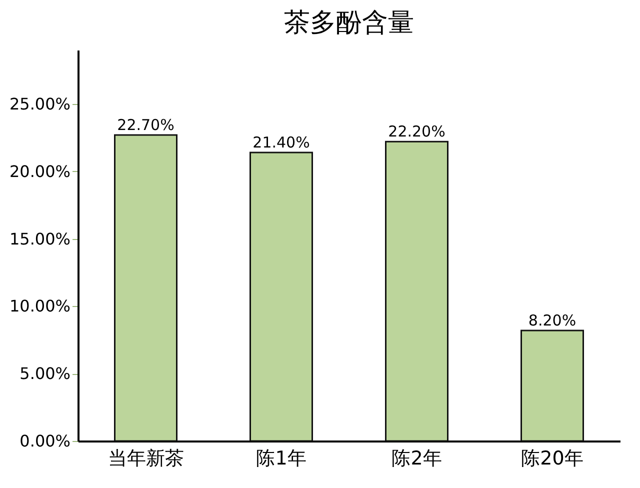 This screenshot has height=488, width=640. What do you see at coordinates (146, 459) in the screenshot?
I see `x-tick-label: 当年新茶` at bounding box center [146, 459].